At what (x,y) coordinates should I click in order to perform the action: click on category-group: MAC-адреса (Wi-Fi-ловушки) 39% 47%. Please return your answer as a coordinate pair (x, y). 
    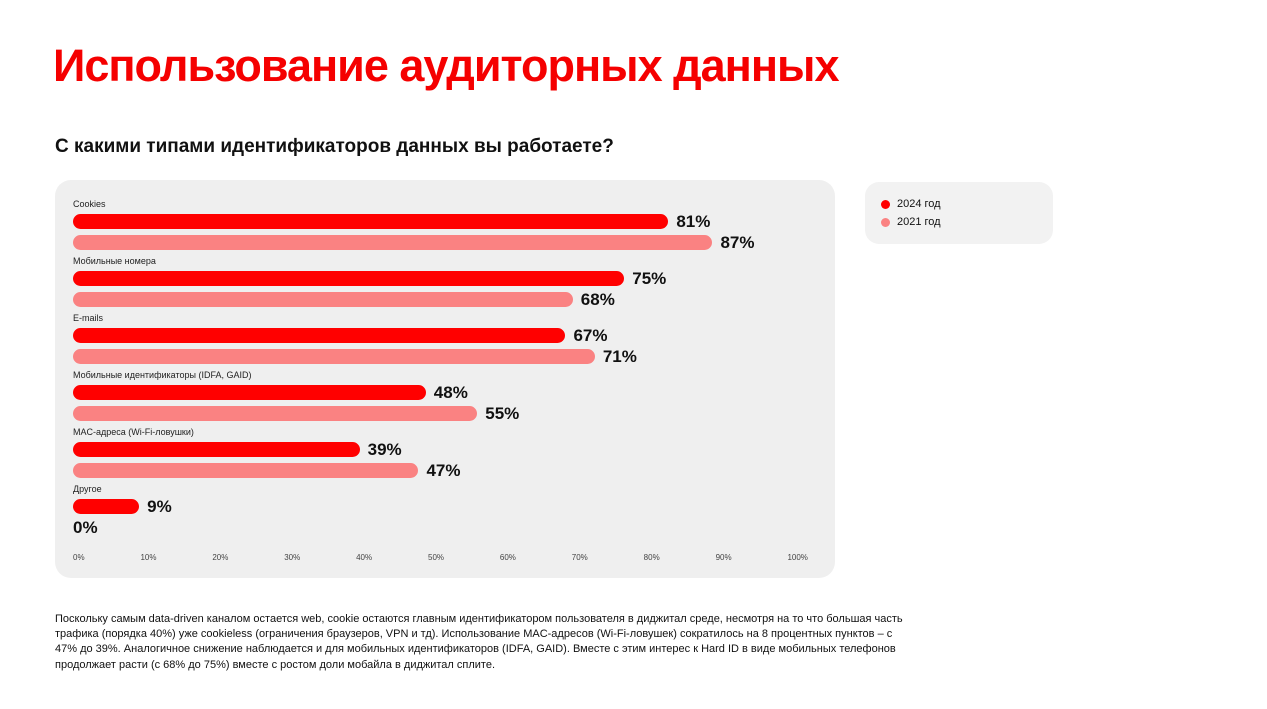
    Looking at the image, I should click on (454, 453).